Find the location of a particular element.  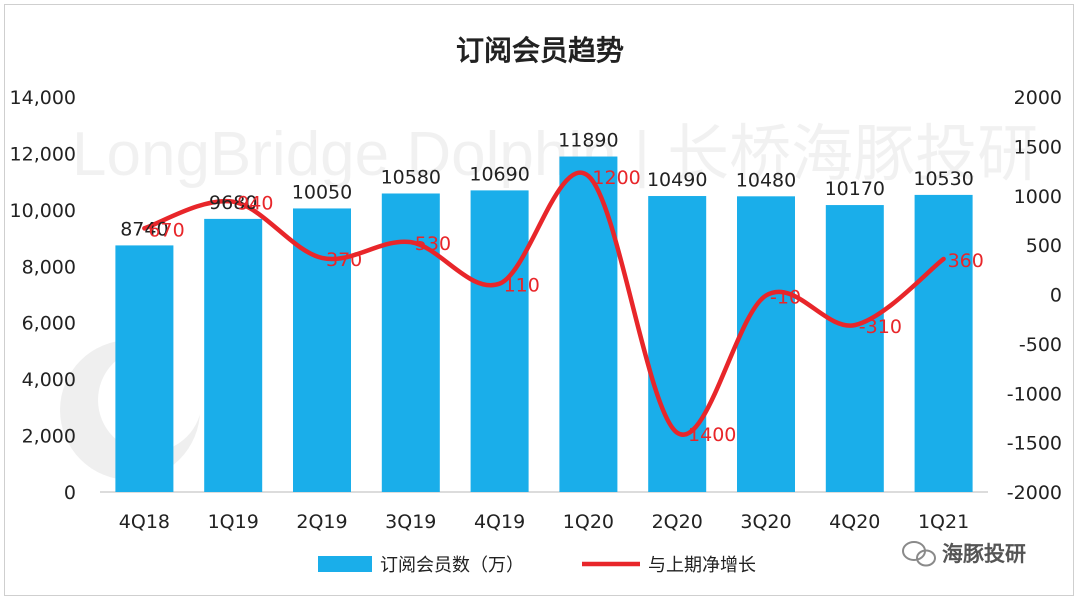

x-tick-label: 1Q21 is located at coordinates (943, 522).